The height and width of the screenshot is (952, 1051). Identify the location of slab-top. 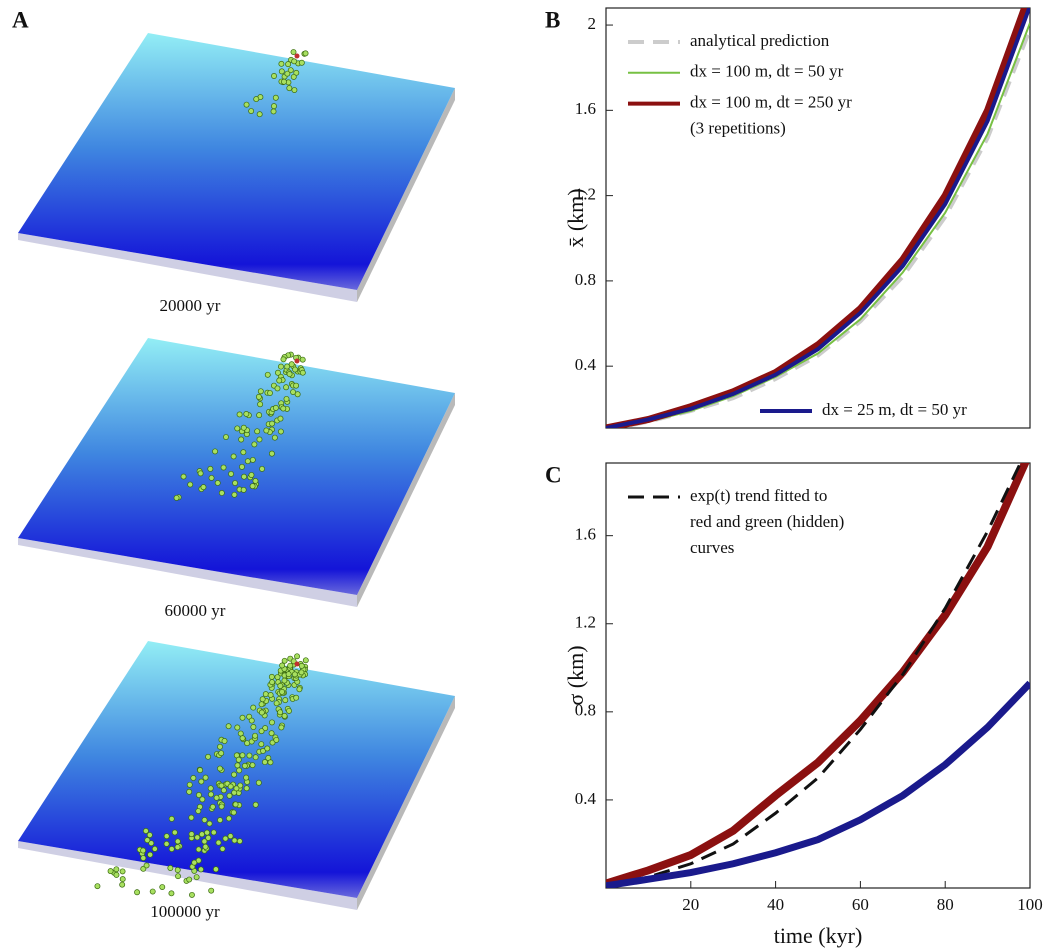
(236, 161).